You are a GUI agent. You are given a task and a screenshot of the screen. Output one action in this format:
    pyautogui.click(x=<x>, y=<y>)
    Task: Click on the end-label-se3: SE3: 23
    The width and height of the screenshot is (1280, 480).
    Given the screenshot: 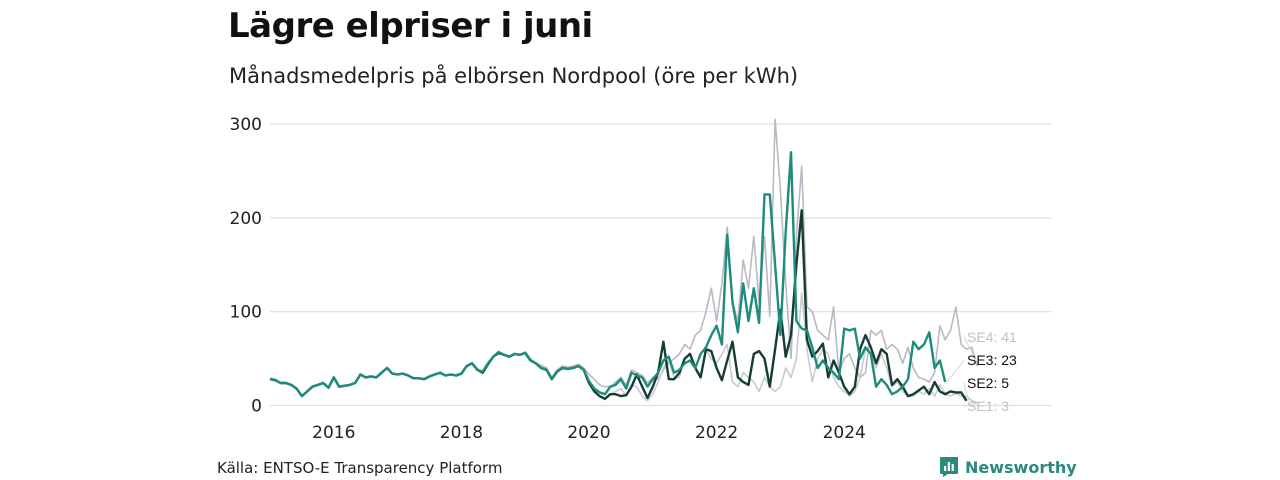 What is the action you would take?
    pyautogui.click(x=992, y=360)
    